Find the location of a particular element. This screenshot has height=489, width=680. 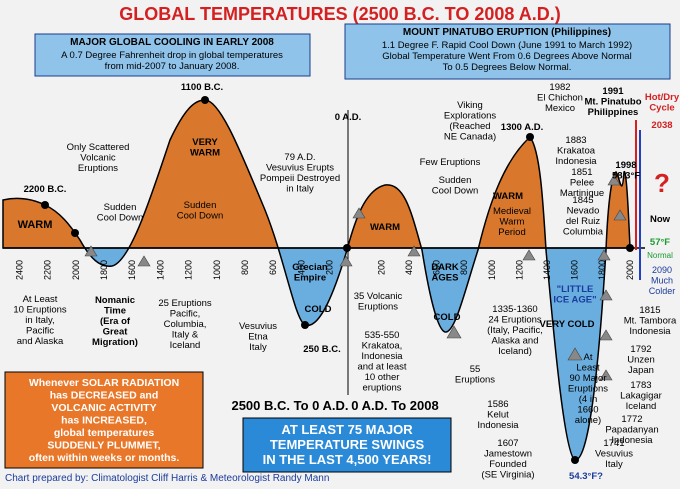

annotation: 1845 Nevado del Ruiz Columbia is located at coordinates (583, 216).